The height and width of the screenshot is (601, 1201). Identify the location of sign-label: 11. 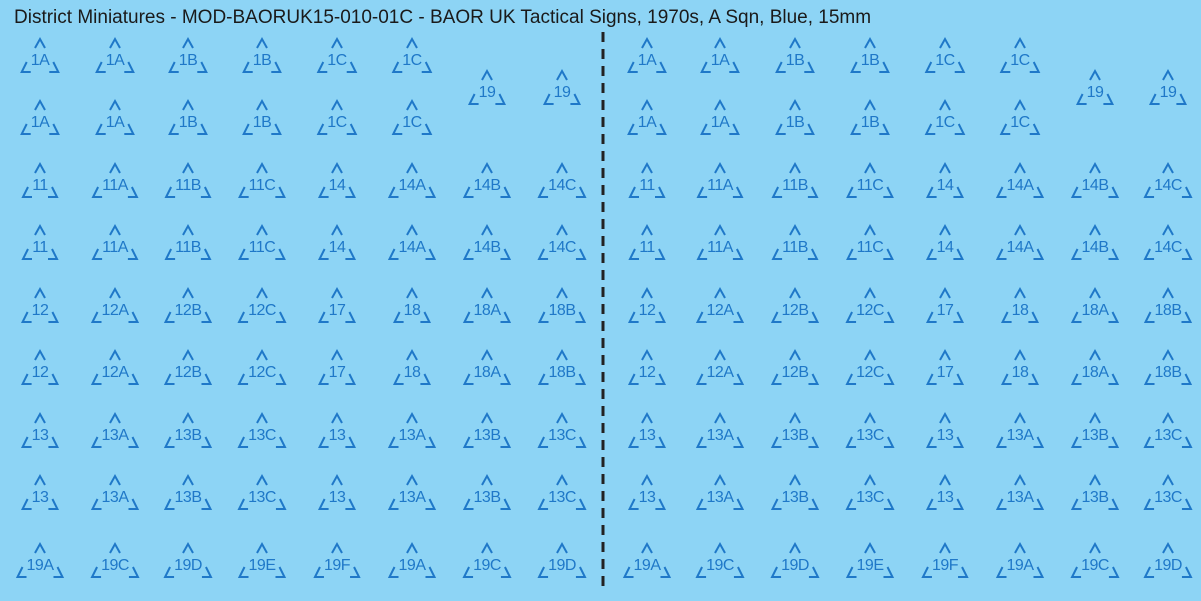
(647, 247).